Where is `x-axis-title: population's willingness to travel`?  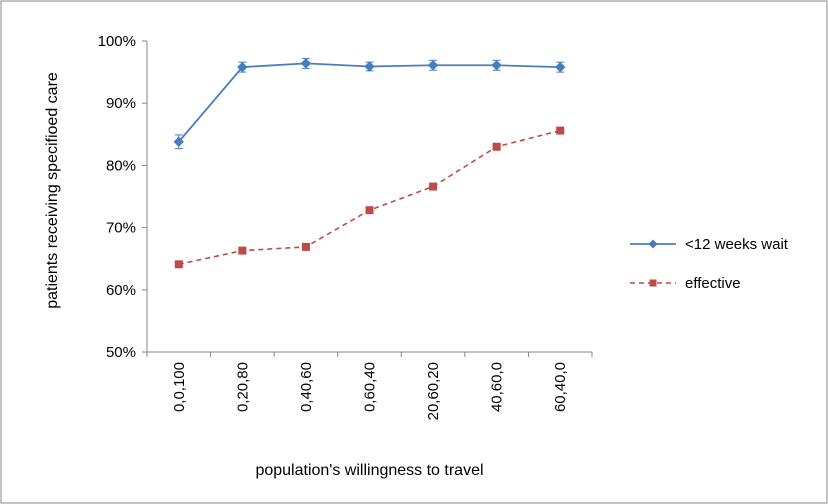
x-axis-title: population's willingness to travel is located at coordinates (369, 470).